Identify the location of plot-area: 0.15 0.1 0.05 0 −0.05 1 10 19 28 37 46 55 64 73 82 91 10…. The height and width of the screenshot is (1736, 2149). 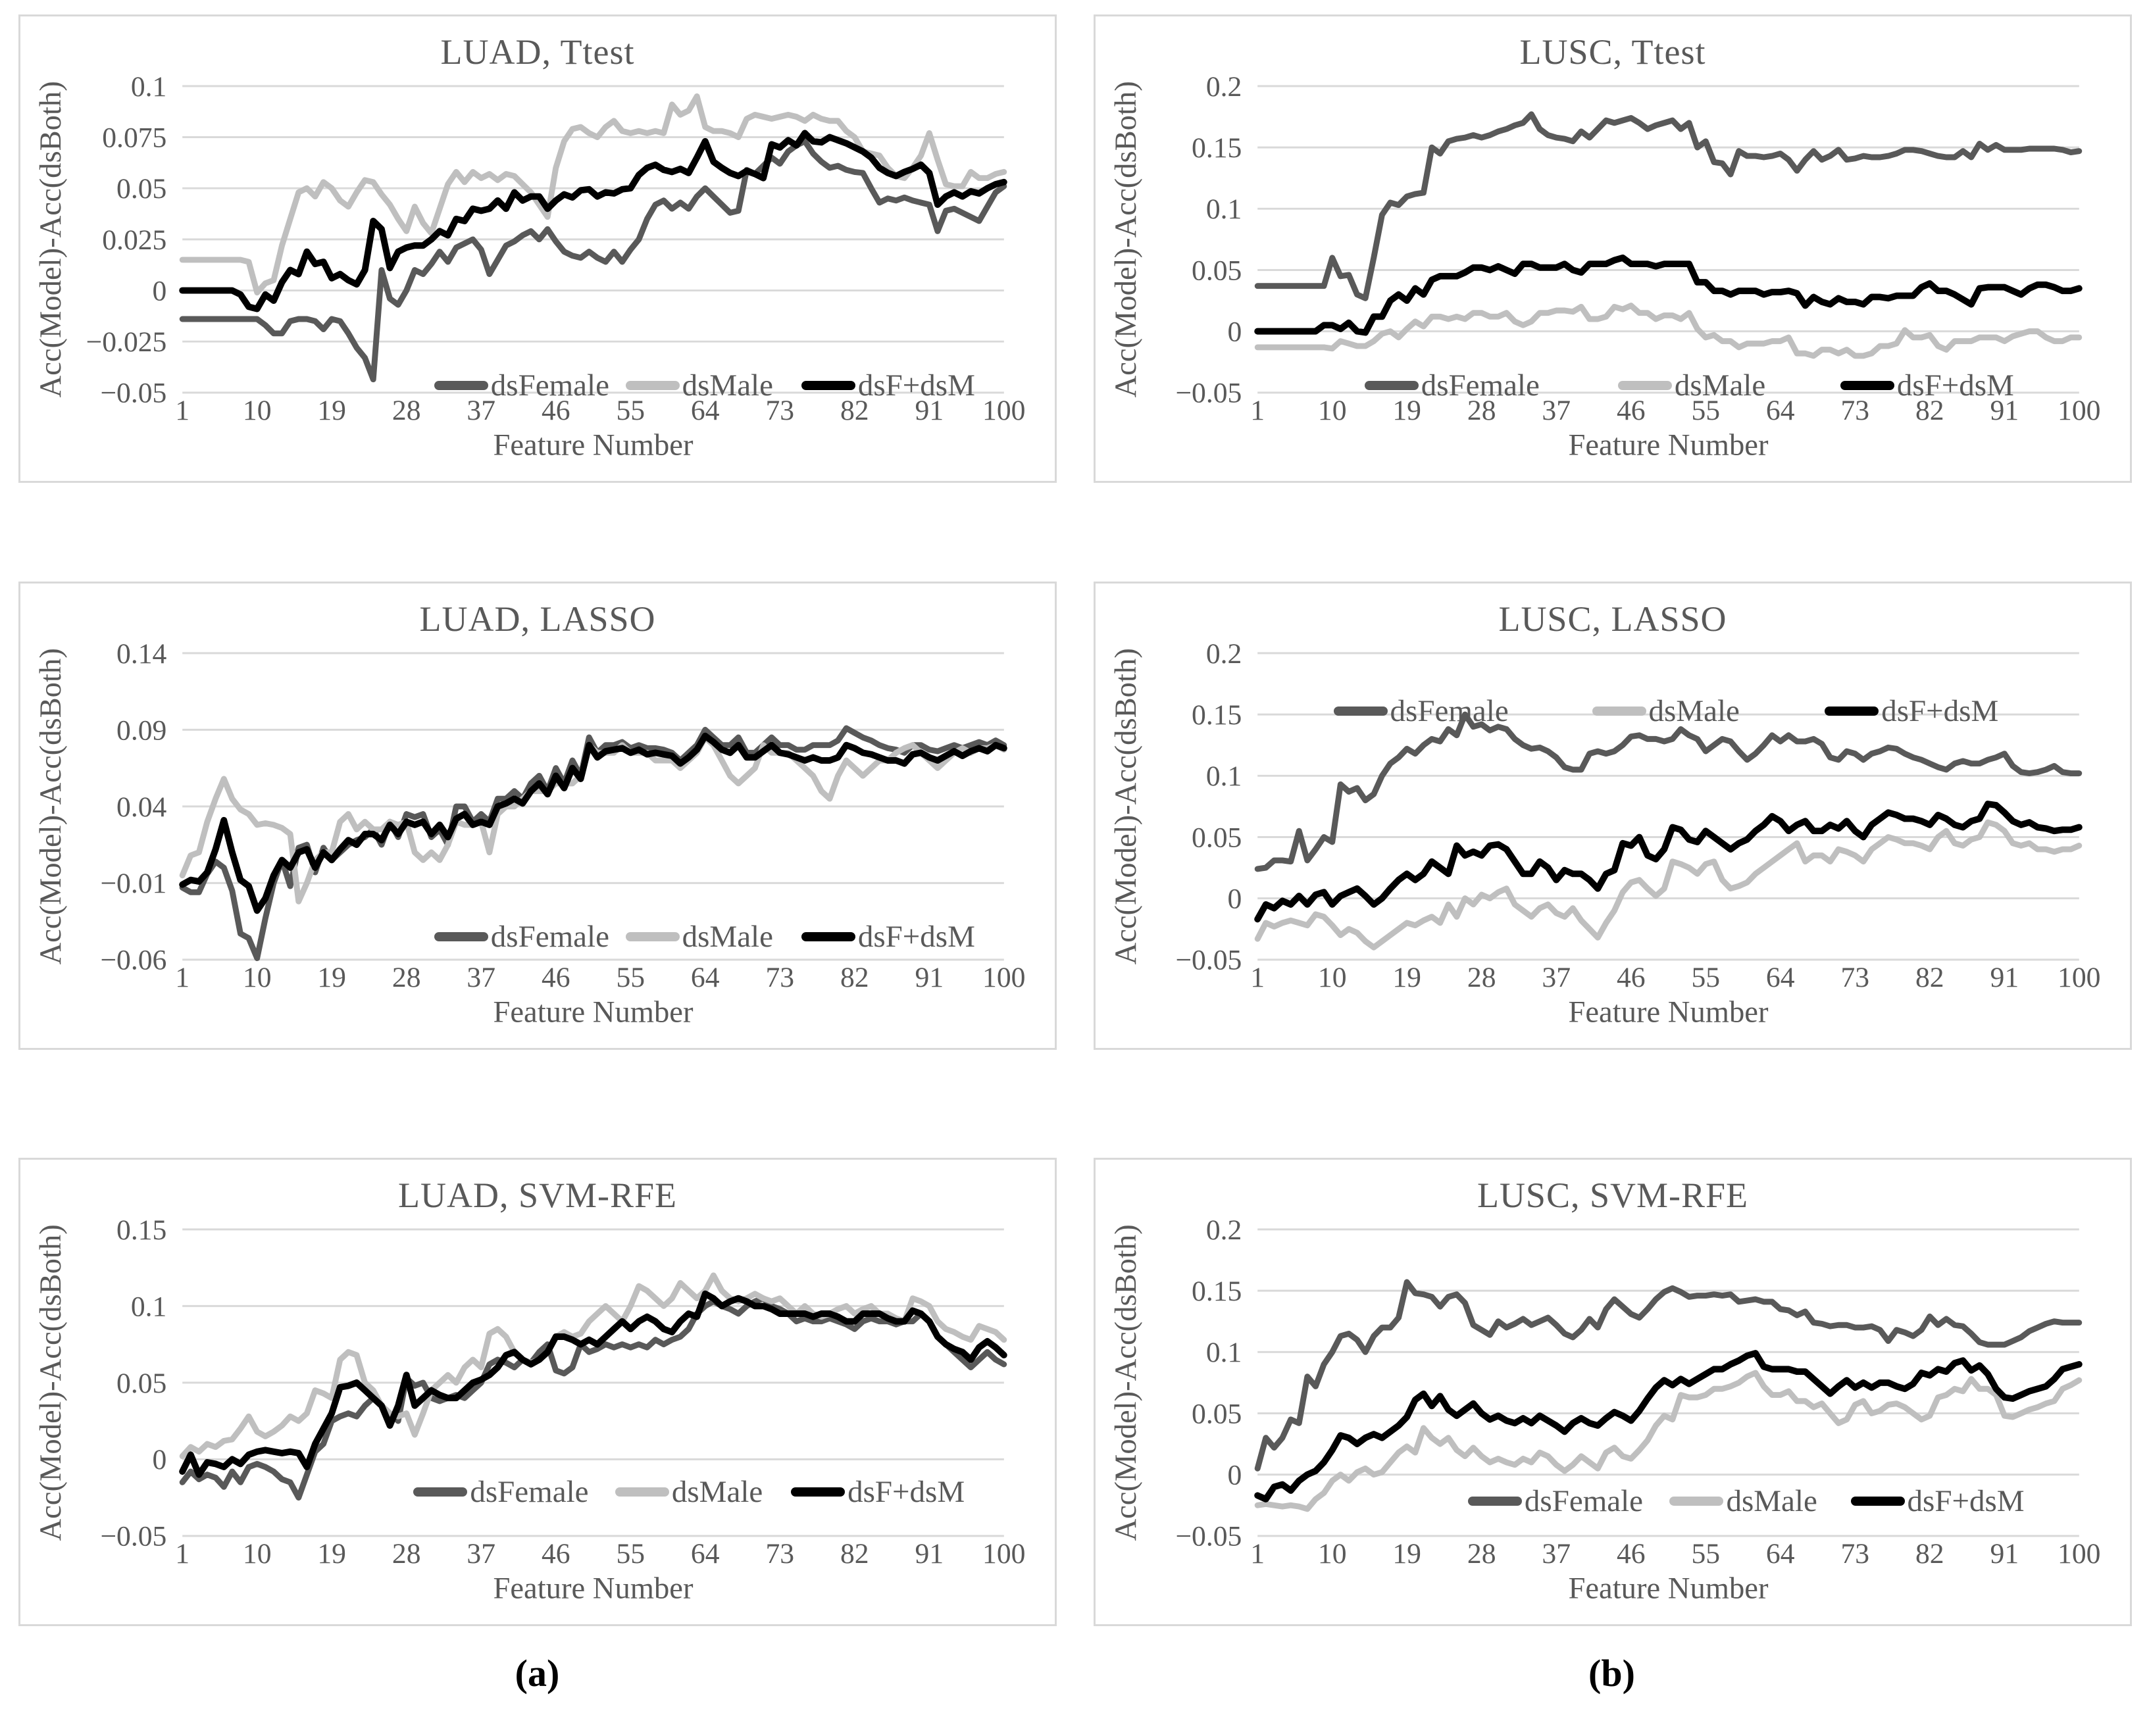
(529, 1410).